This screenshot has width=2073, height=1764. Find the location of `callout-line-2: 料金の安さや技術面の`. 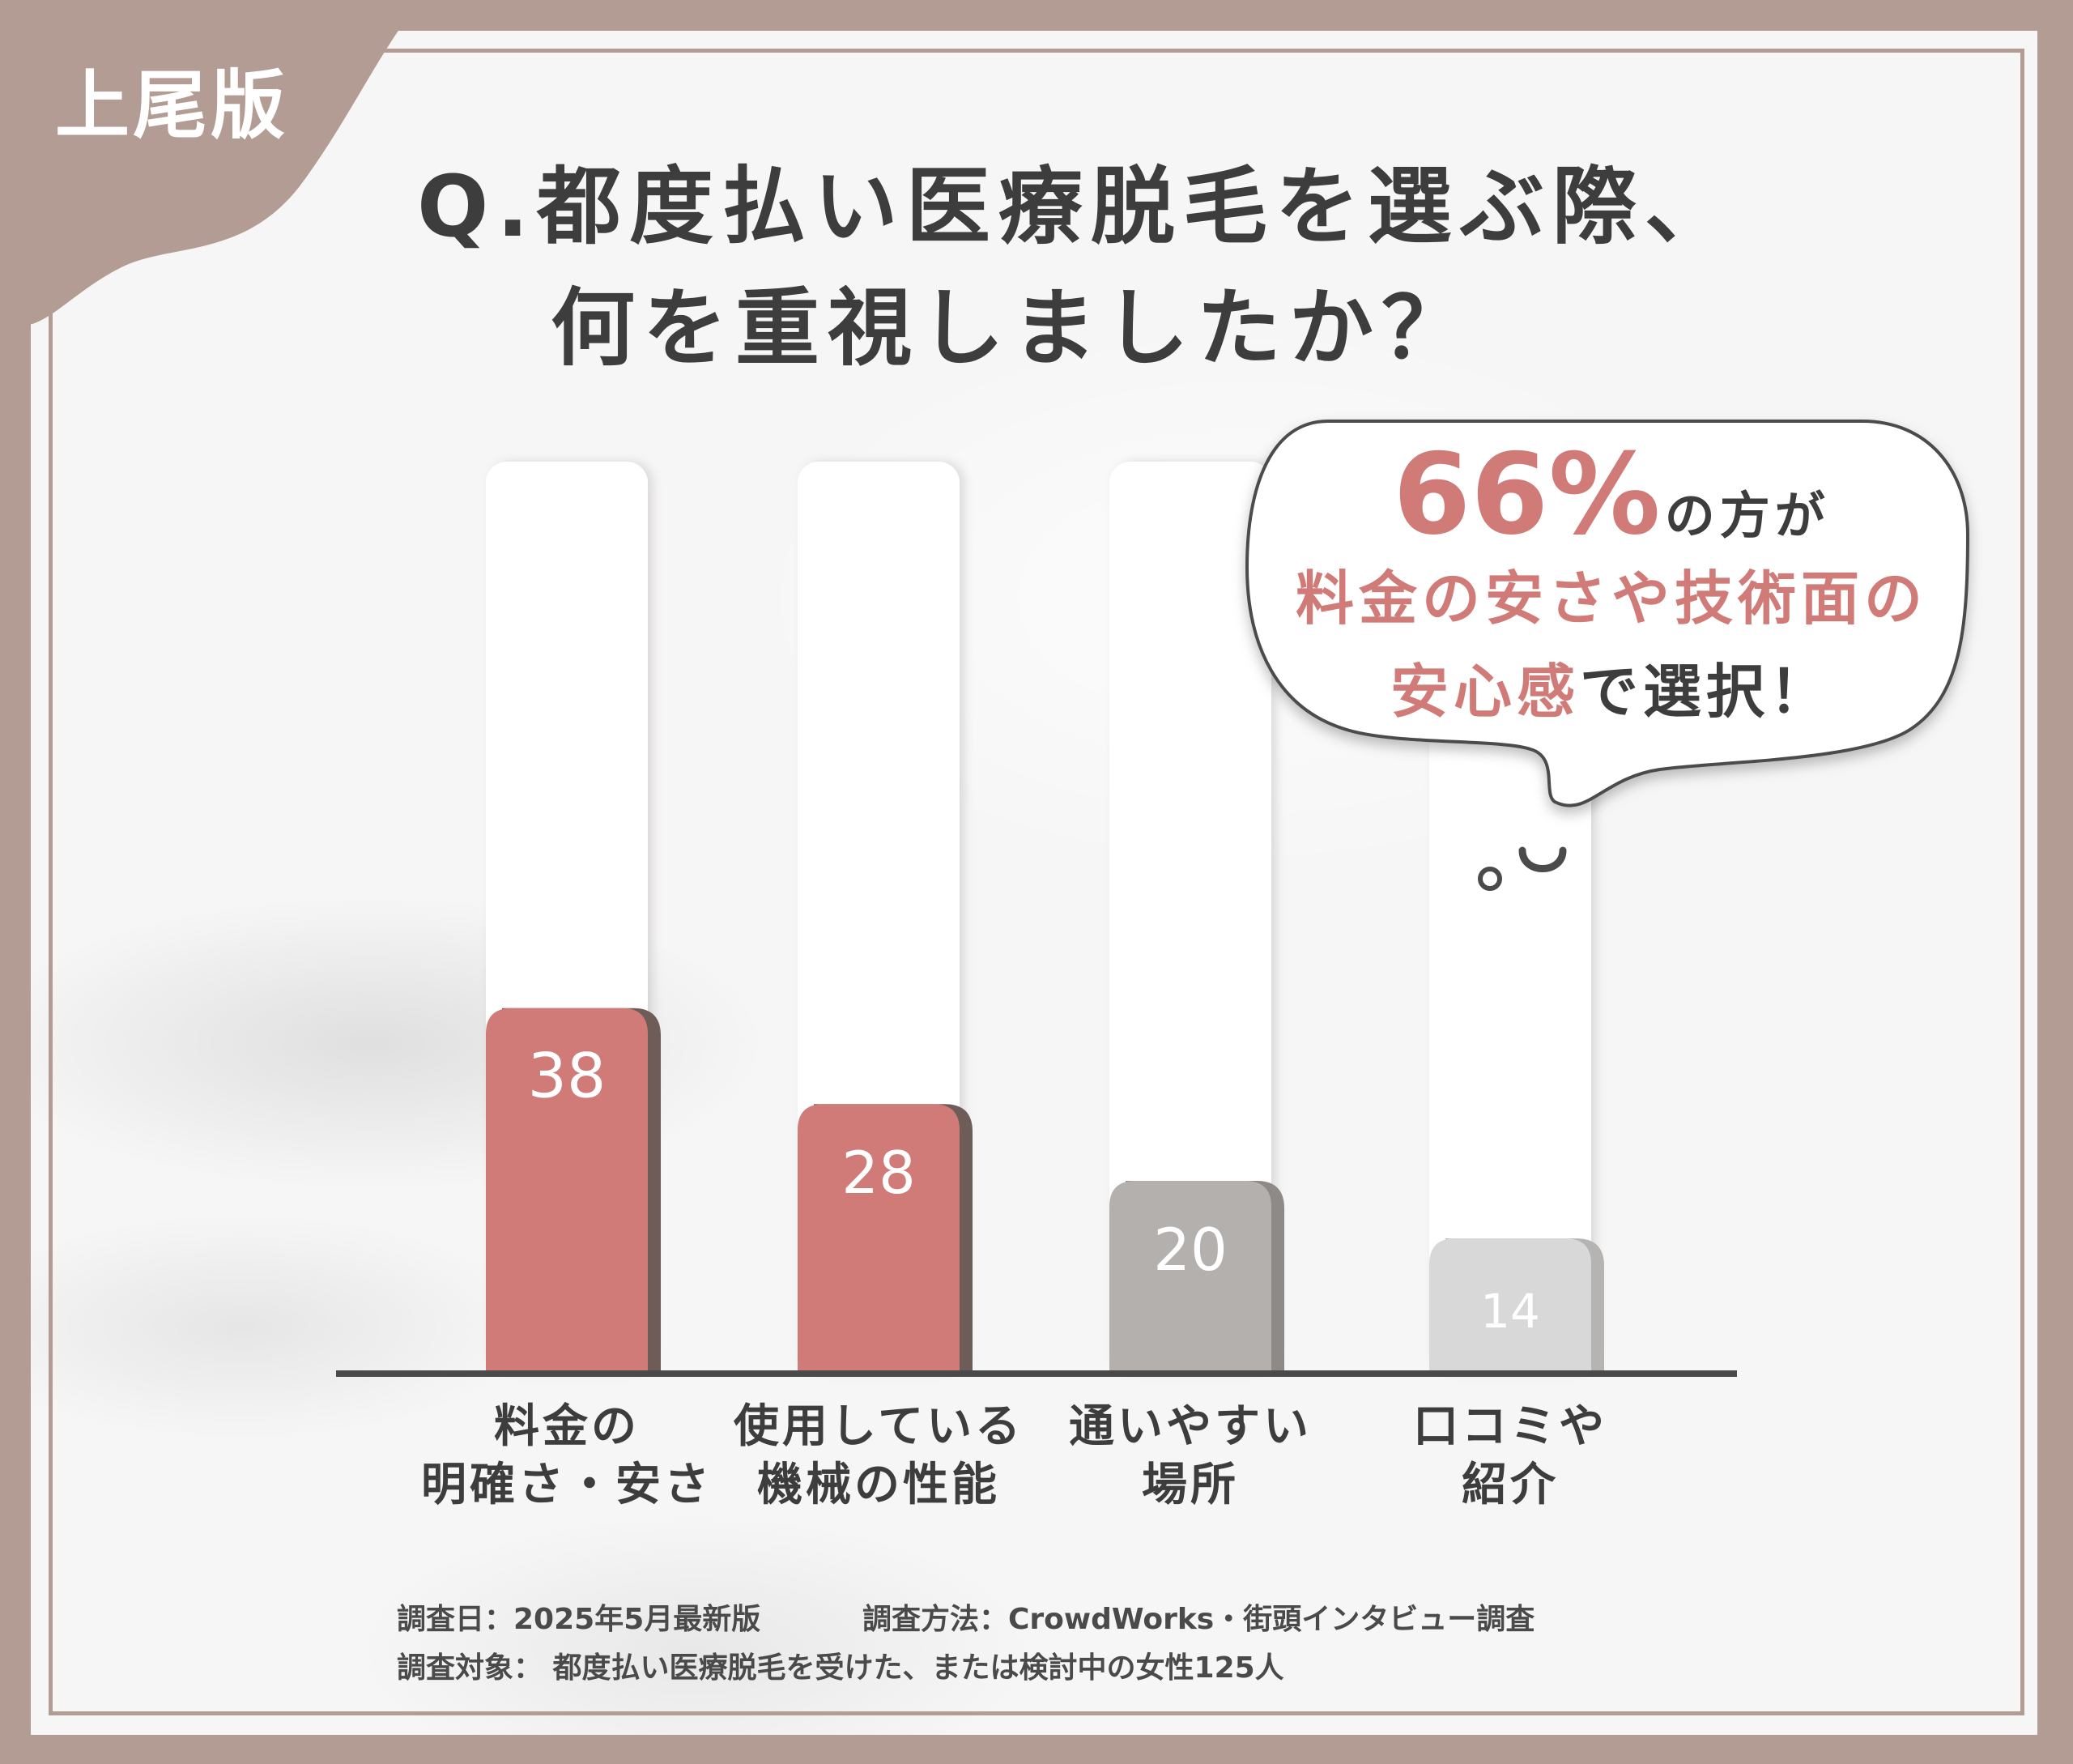

callout-line-2: 料金の安さや技術面の is located at coordinates (1611, 599).